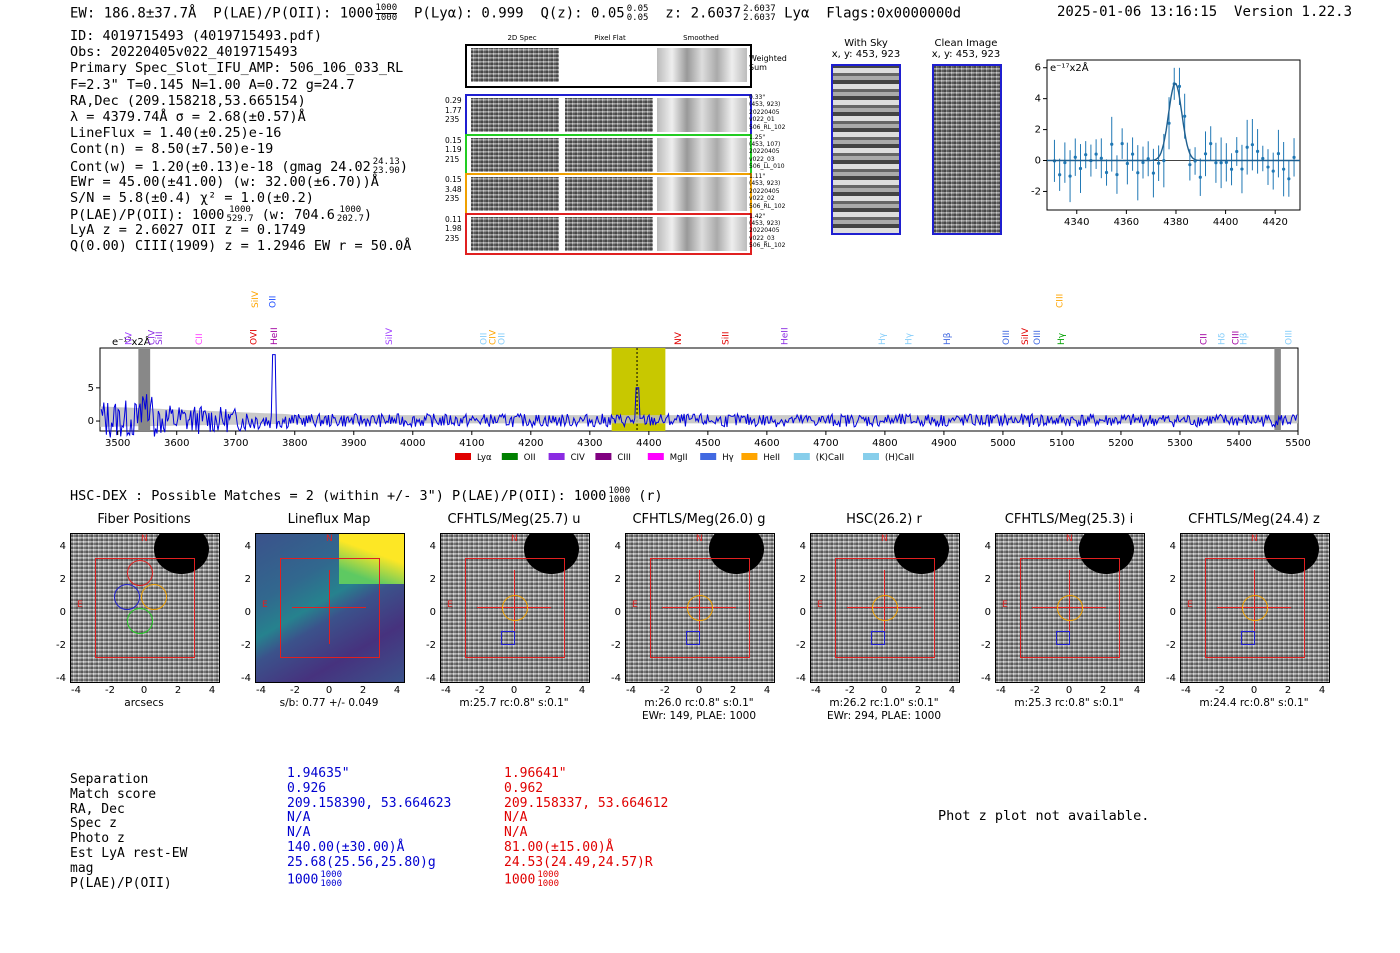 This screenshot has height=953, width=1400. What do you see at coordinates (97, 839) in the screenshot?
I see `table-row-label: Photo z` at bounding box center [97, 839].